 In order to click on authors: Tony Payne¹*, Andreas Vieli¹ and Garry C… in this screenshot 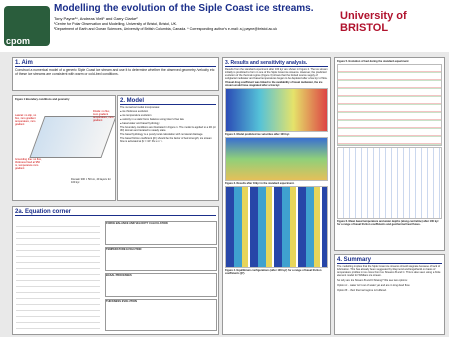, I will do `click(96, 18)`.